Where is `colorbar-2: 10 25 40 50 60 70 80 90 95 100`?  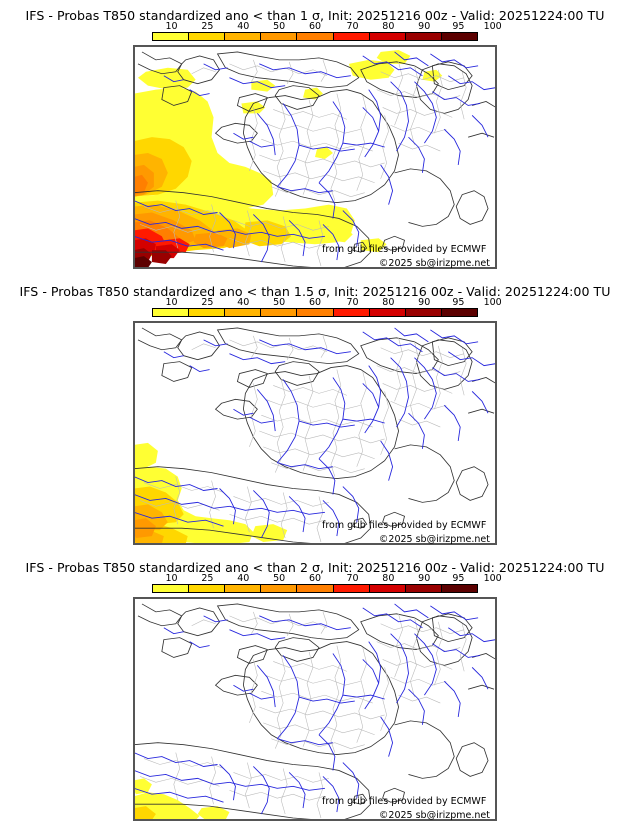 colorbar-2: 10 25 40 50 60 70 80 90 95 100 is located at coordinates (327, 307).